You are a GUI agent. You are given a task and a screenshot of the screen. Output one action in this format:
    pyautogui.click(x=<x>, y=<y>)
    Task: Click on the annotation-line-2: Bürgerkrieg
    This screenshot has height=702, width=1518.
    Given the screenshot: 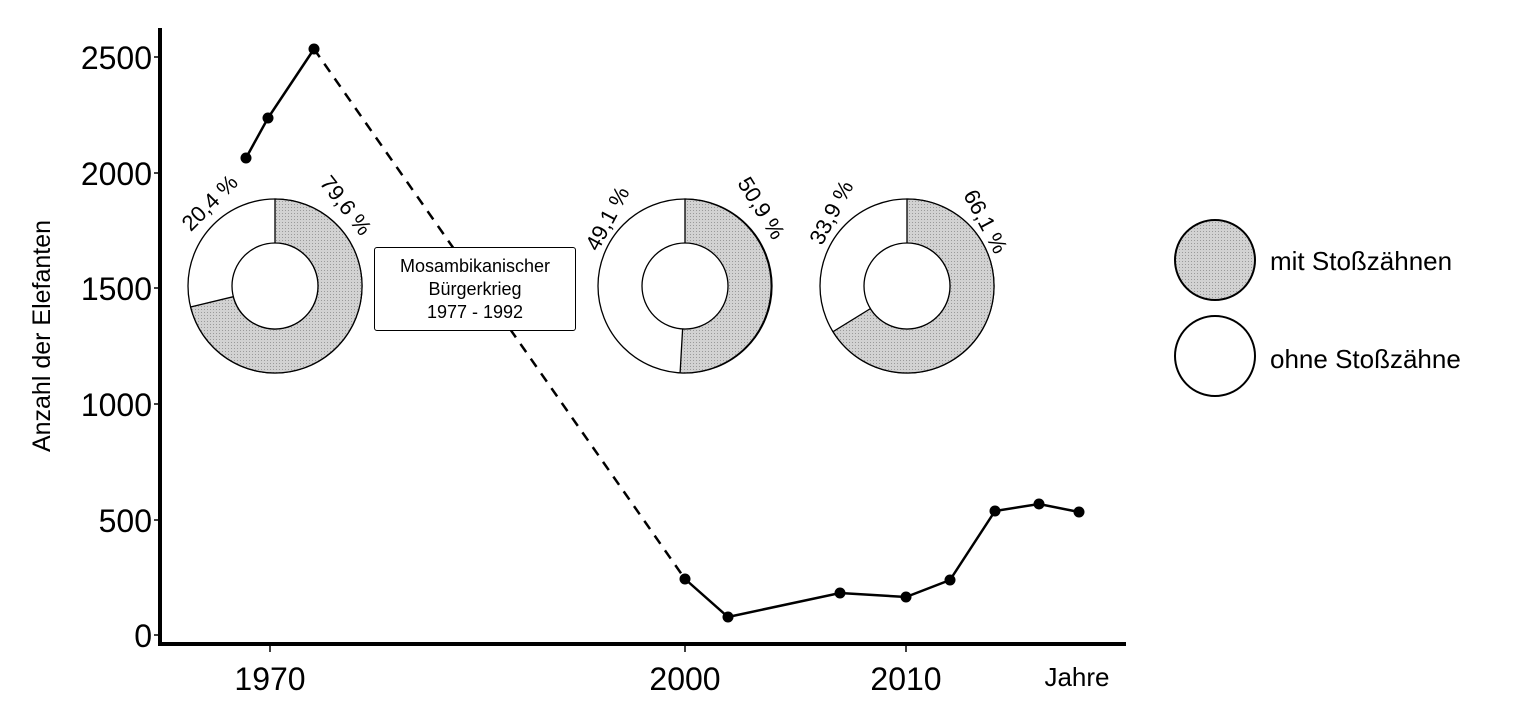 What is the action you would take?
    pyautogui.click(x=475, y=288)
    